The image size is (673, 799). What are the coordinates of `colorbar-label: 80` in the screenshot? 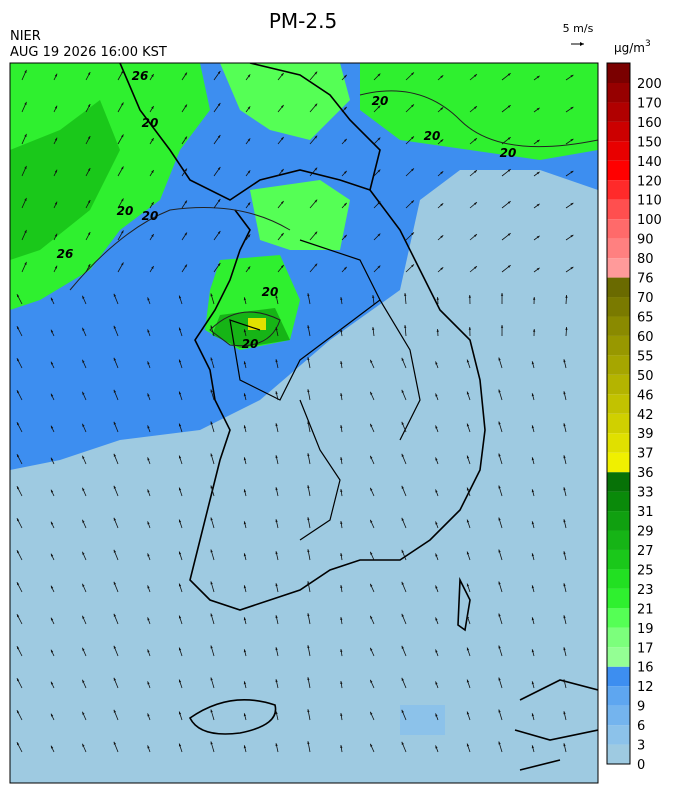 It's located at (645, 259).